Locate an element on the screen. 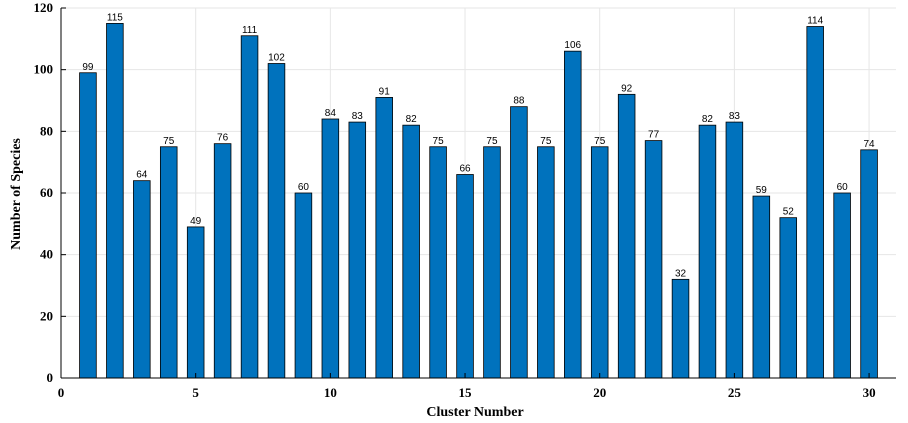 This screenshot has width=908, height=423. x-tick-label: 10 is located at coordinates (330, 392).